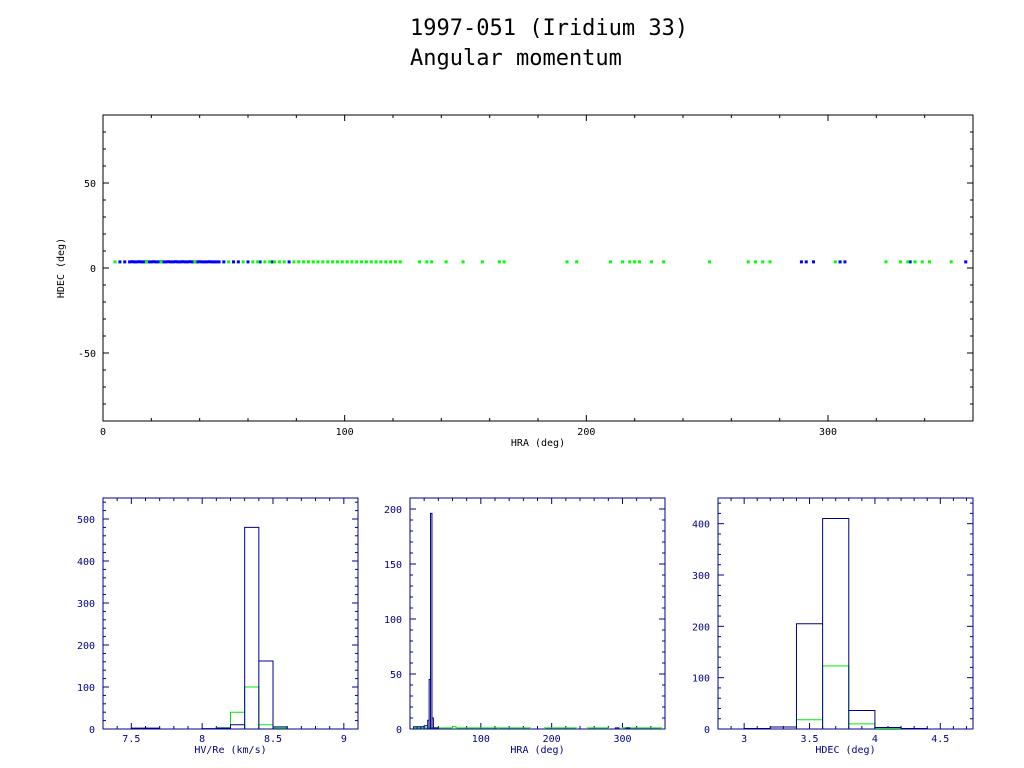  What do you see at coordinates (516, 58) in the screenshot?
I see `chart-subtitle: Angular momentum` at bounding box center [516, 58].